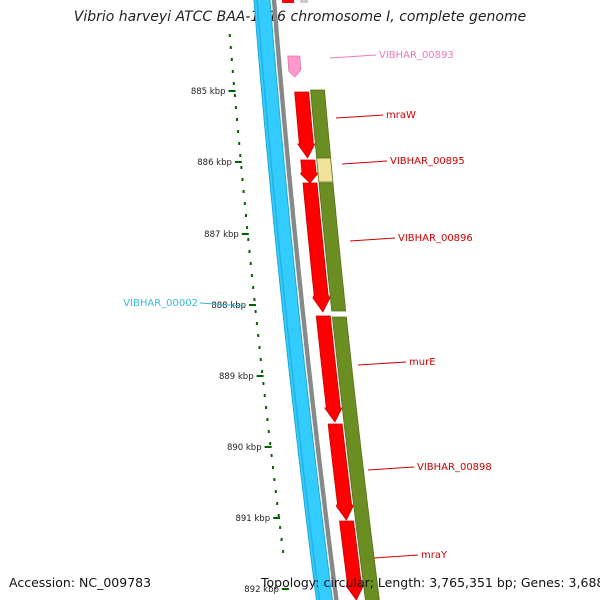 The image size is (600, 600). Describe the element at coordinates (288, 300) in the screenshot. I see `reverse-strand-shade` at that location.